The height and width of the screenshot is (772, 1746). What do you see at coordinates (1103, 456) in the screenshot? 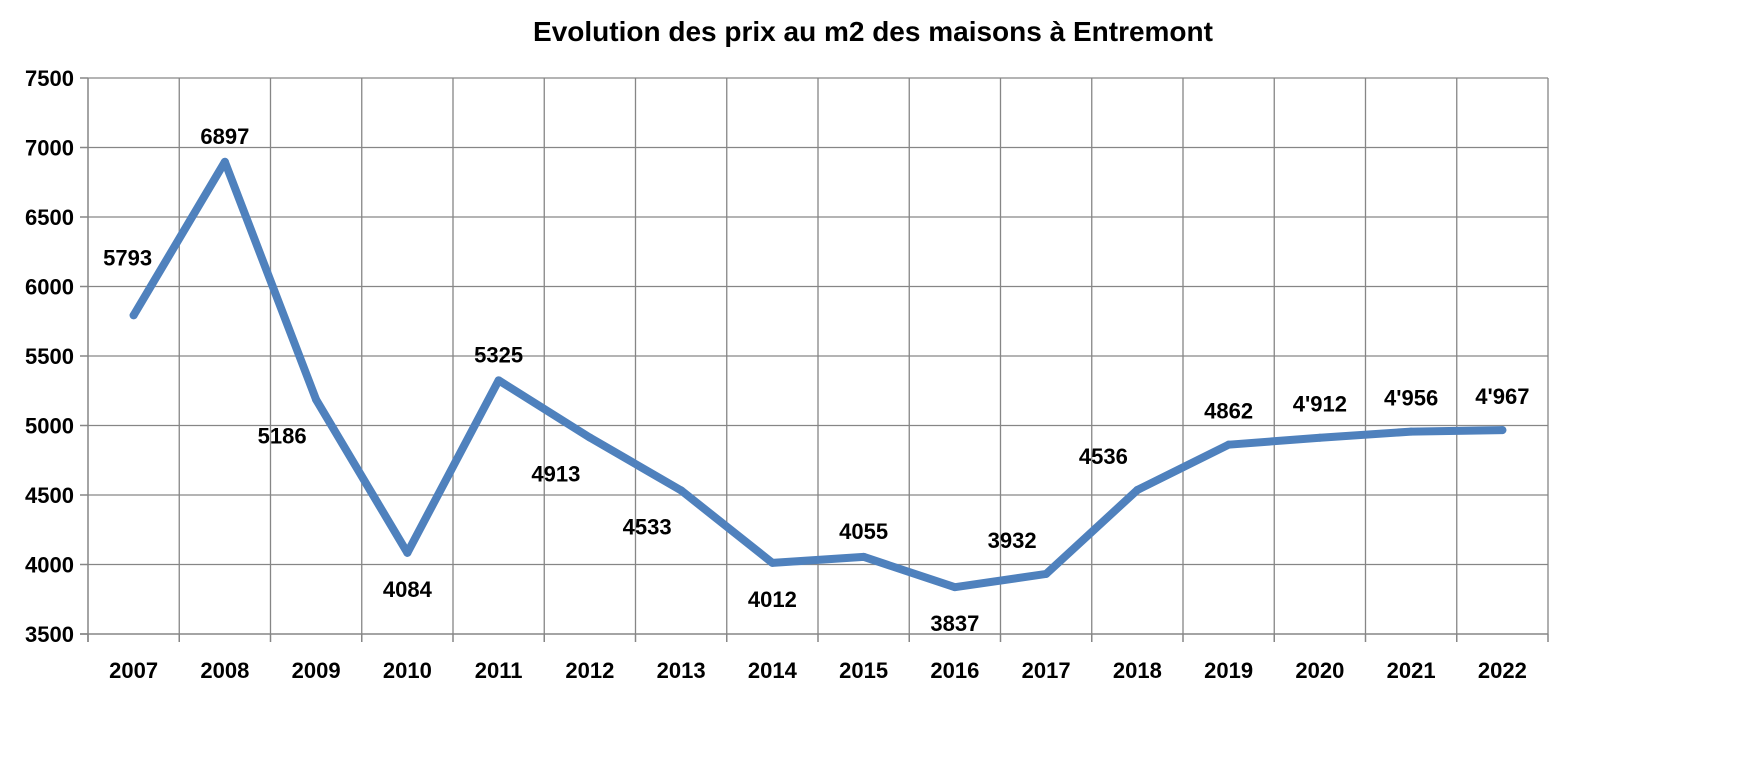
I see `data-label: 4536` at bounding box center [1103, 456].